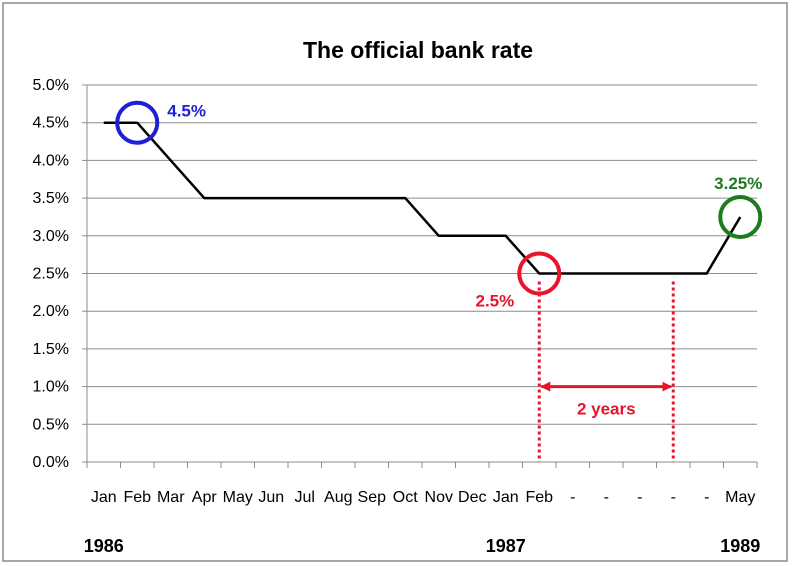  I want to click on x-tick-label: Aug, so click(338, 497).